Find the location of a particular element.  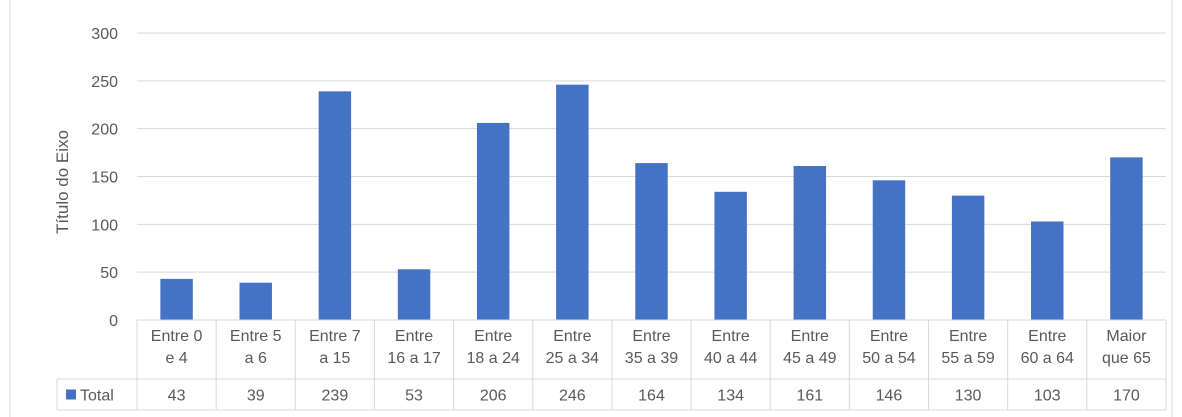

legend-swatch is located at coordinates (71, 394).